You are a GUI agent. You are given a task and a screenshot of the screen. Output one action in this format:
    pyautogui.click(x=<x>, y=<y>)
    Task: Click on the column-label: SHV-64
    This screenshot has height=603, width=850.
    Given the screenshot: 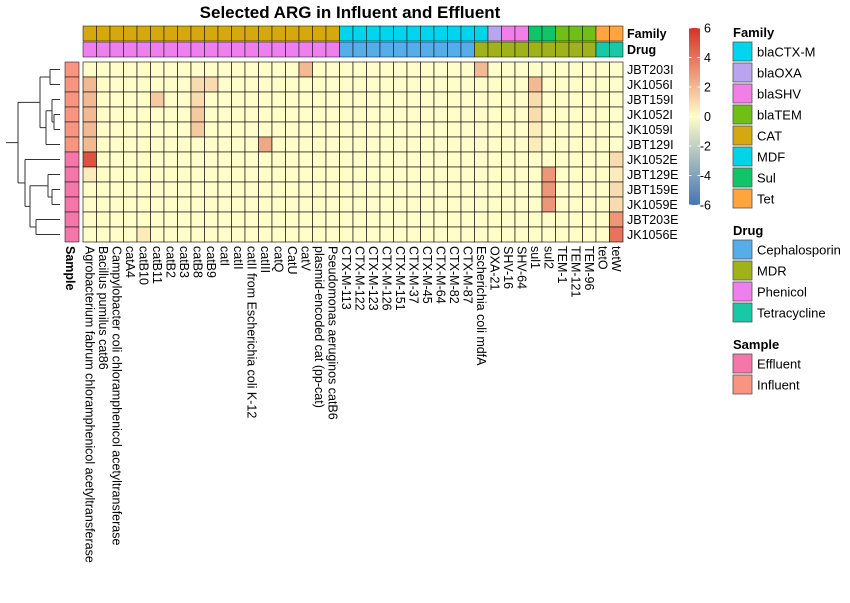 What is the action you would take?
    pyautogui.click(x=521, y=267)
    